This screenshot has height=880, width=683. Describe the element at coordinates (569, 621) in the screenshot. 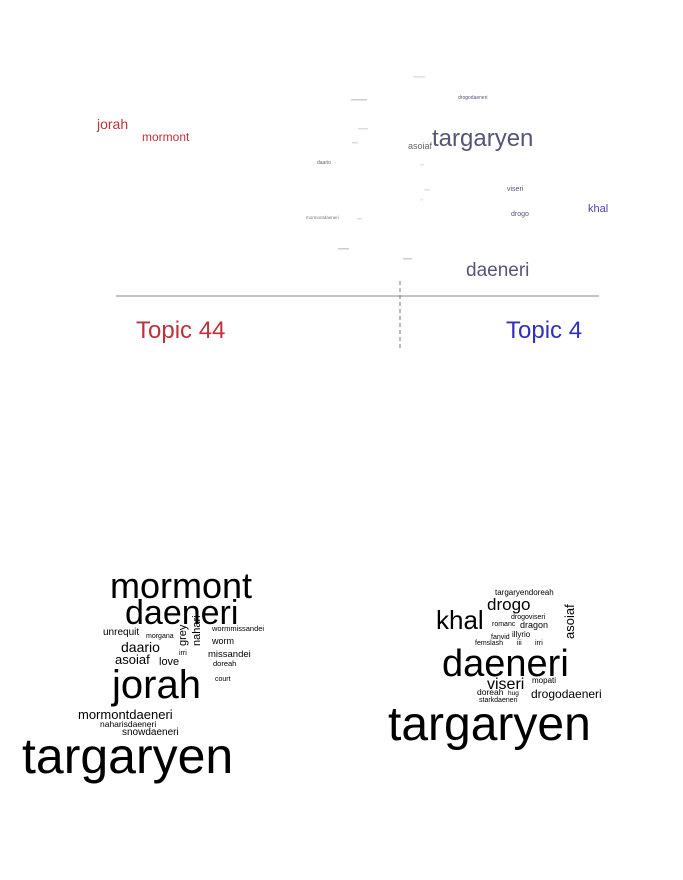

I see `wc-right-word: asoiaf` at that location.